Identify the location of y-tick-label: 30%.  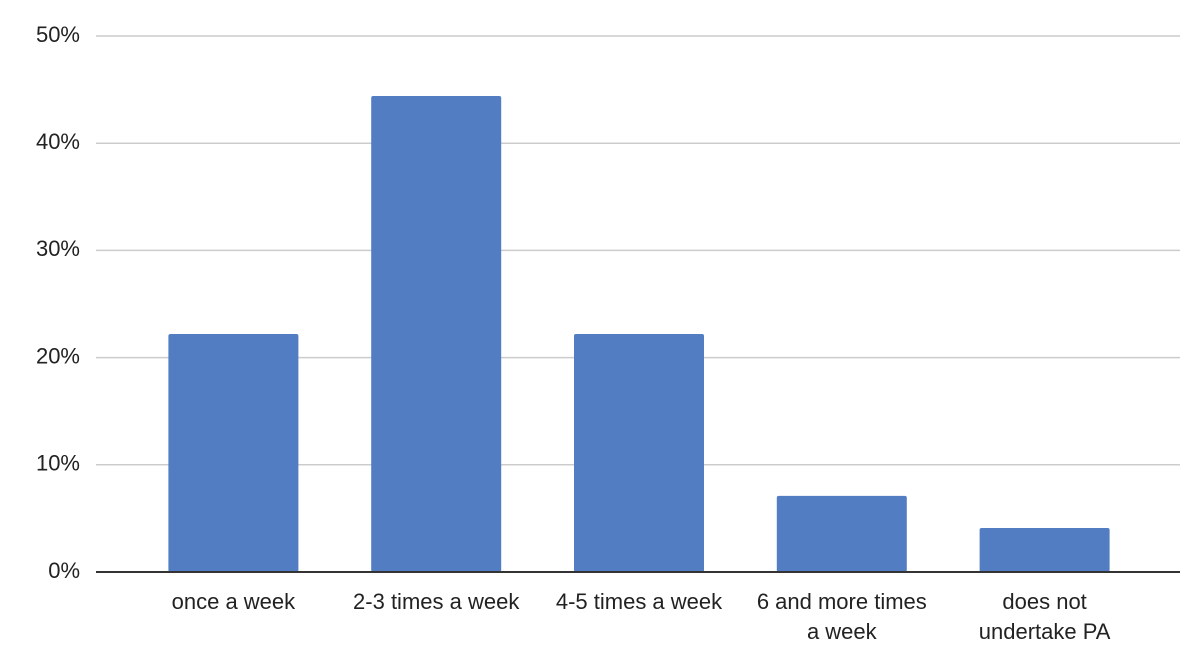
(58, 248).